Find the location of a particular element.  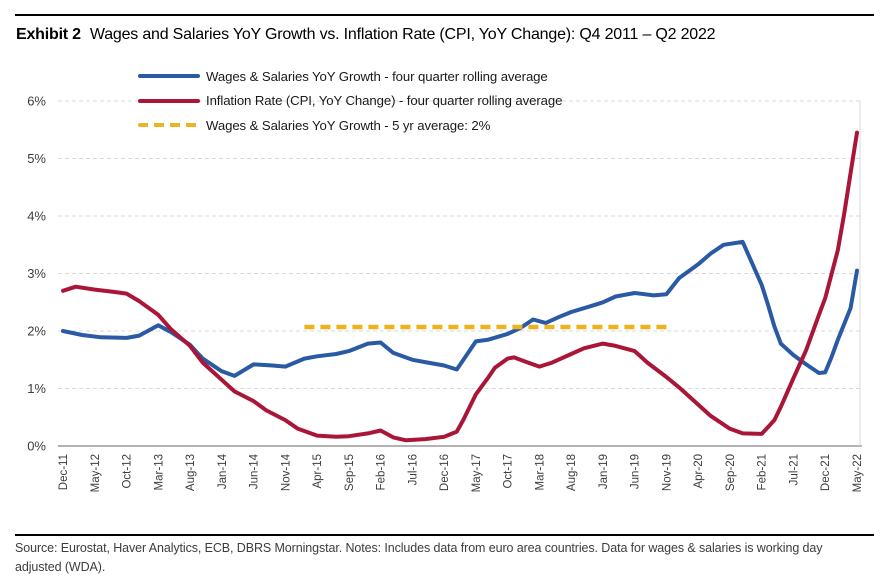

x-axis-tick-label: Dec-21 is located at coordinates (826, 472).